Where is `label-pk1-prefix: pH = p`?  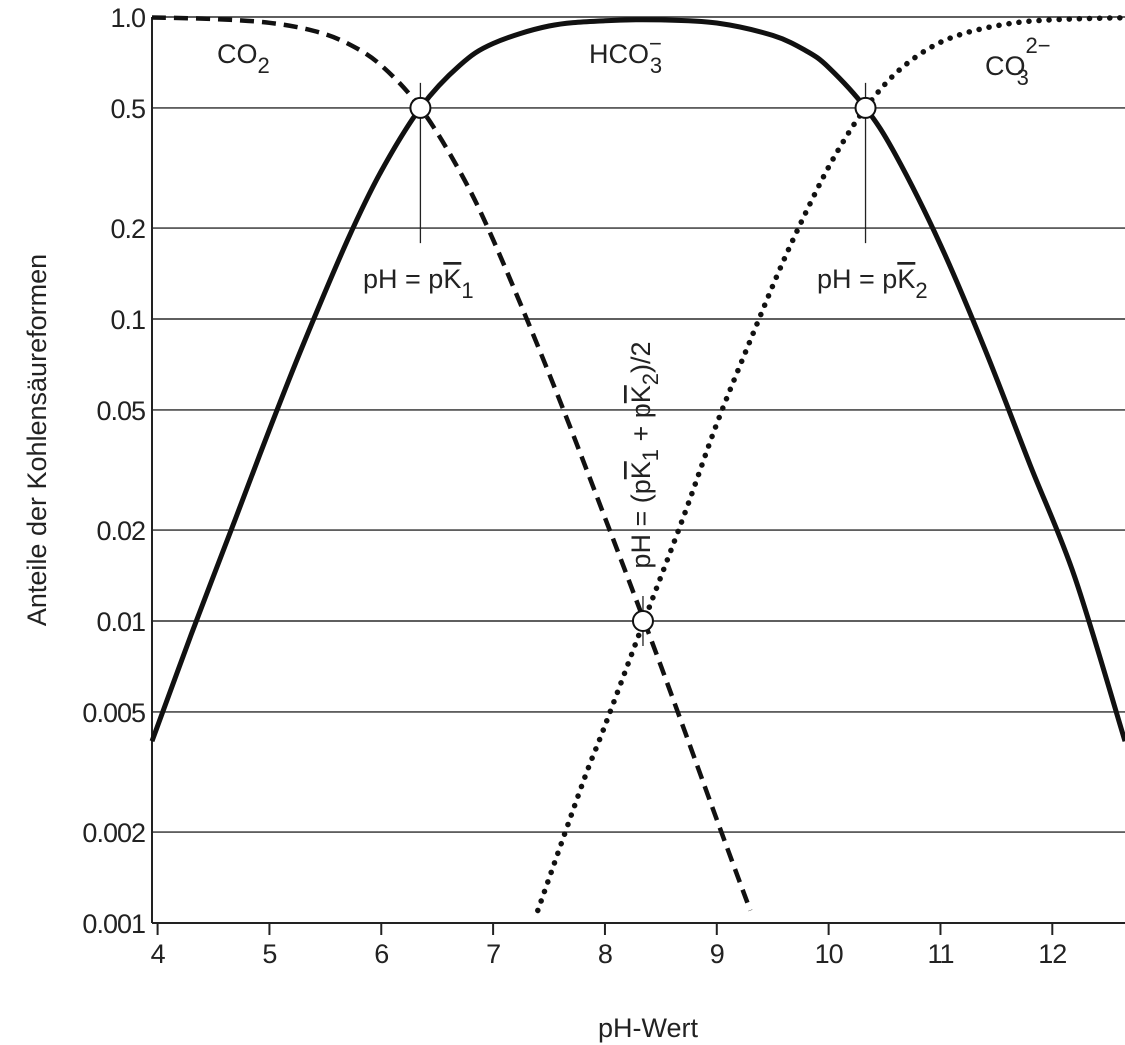 label-pk1-prefix: pH = p is located at coordinates (403, 279).